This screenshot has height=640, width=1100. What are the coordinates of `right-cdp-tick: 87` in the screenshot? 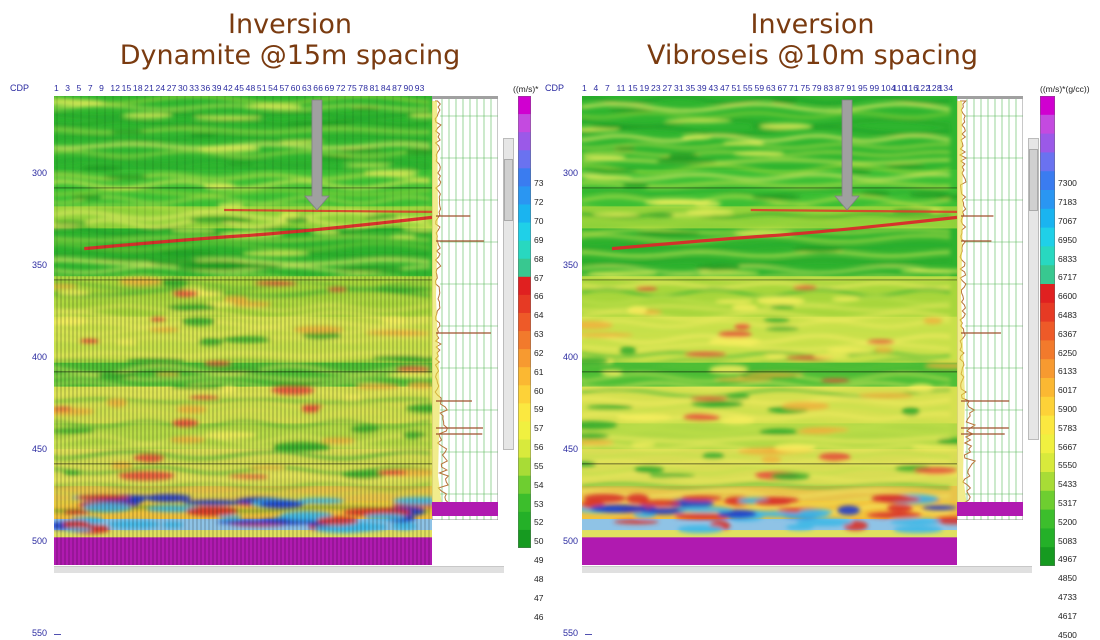 It's located at (840, 88).